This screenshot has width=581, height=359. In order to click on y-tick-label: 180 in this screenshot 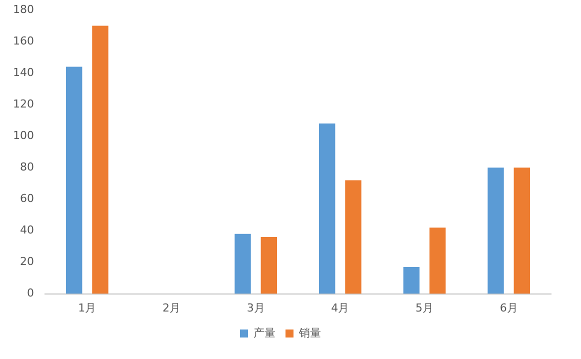, I will do `click(23, 9)`.